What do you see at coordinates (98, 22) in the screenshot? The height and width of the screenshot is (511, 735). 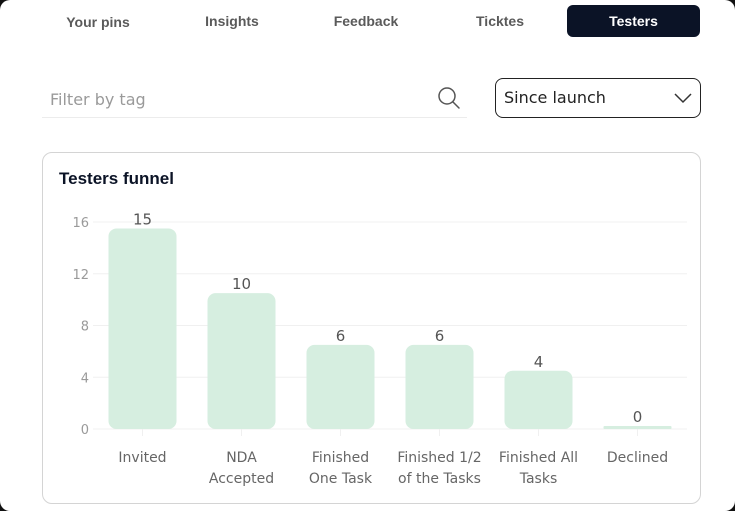 I see `tab-your-pins: Your pins` at bounding box center [98, 22].